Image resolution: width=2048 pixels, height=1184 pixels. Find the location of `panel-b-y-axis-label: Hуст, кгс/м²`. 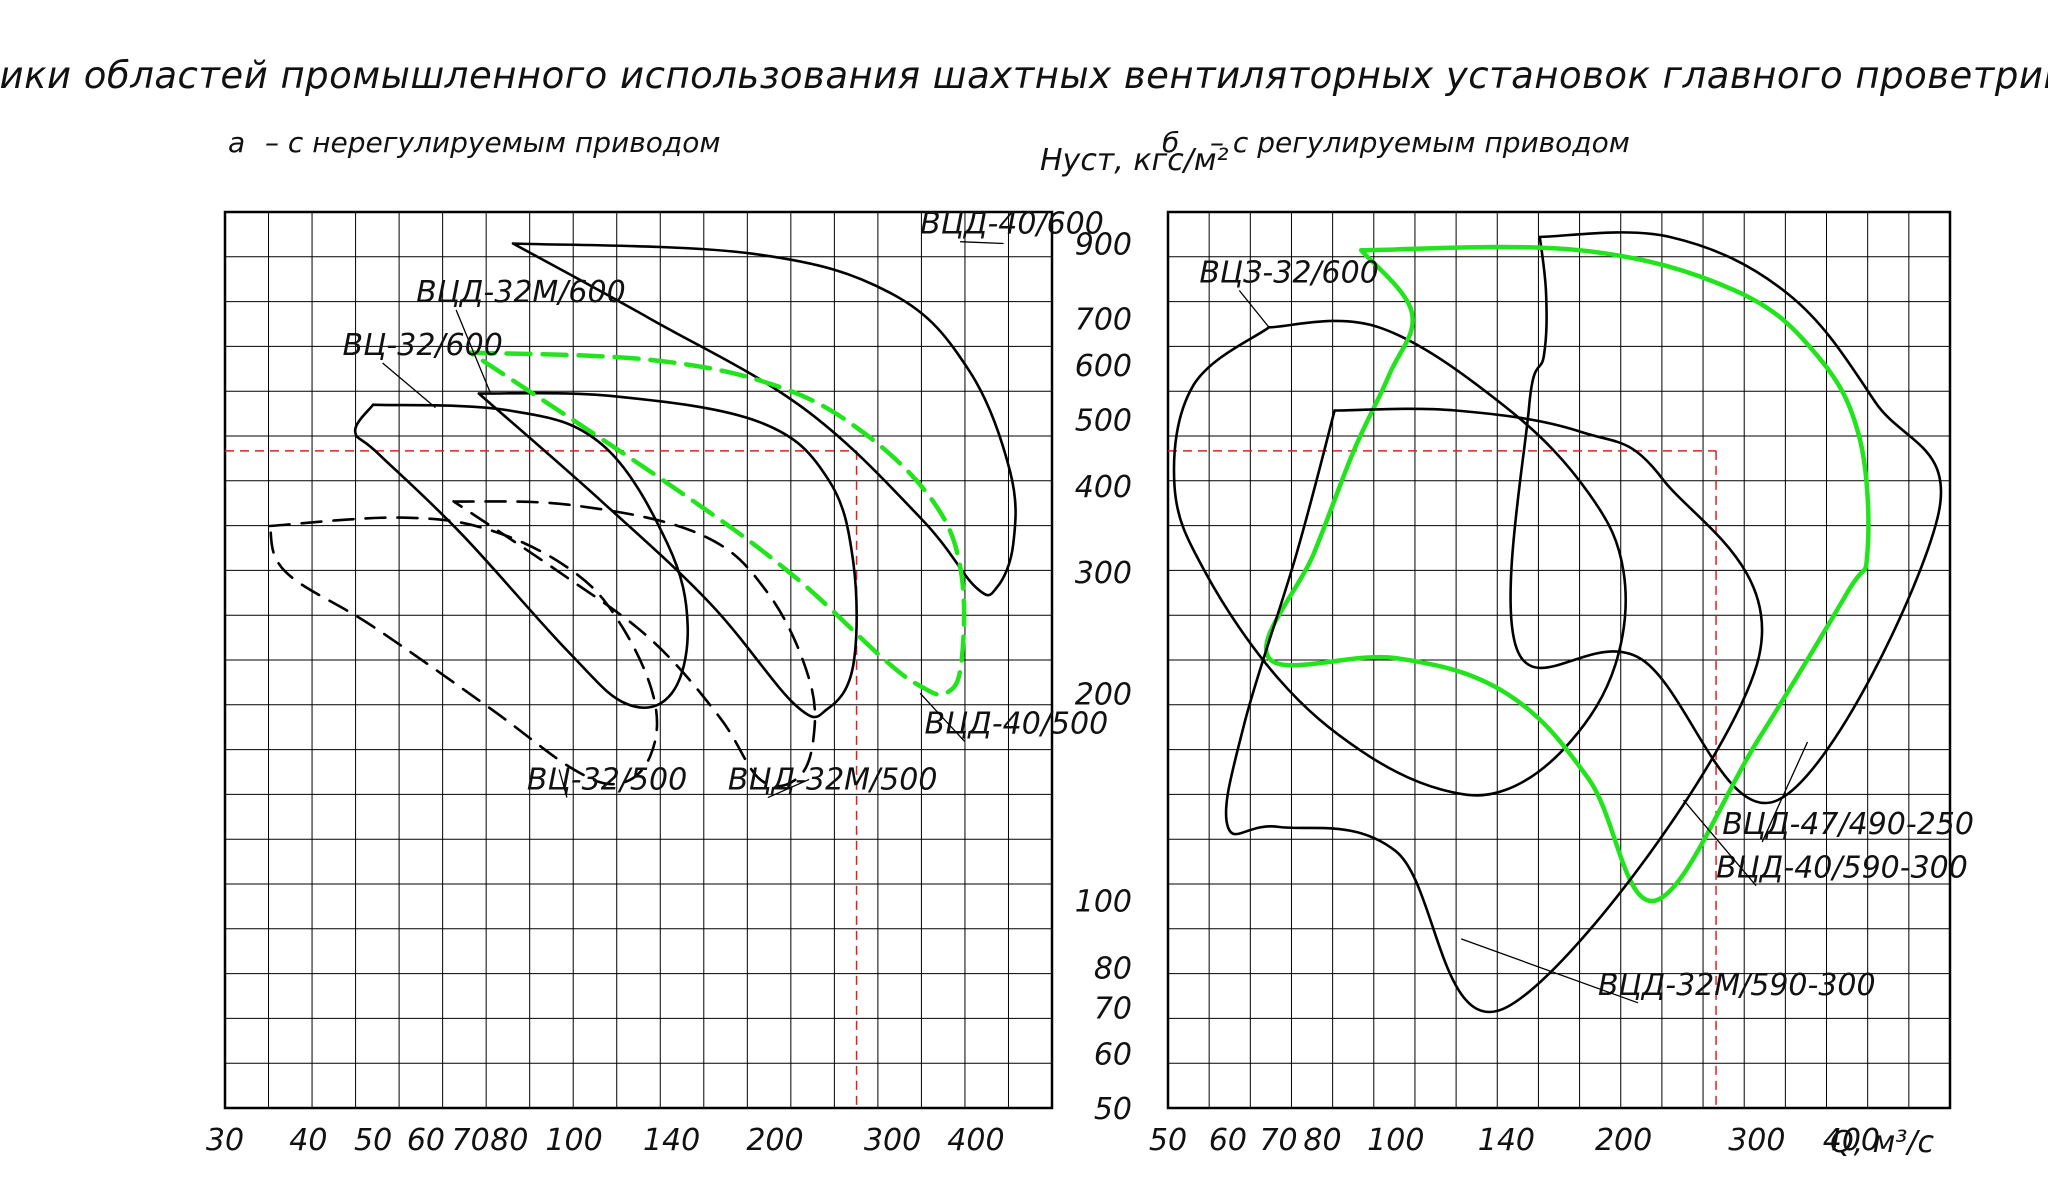

panel-b-y-axis-label: Hуст, кгс/м² is located at coordinates (1134, 160).